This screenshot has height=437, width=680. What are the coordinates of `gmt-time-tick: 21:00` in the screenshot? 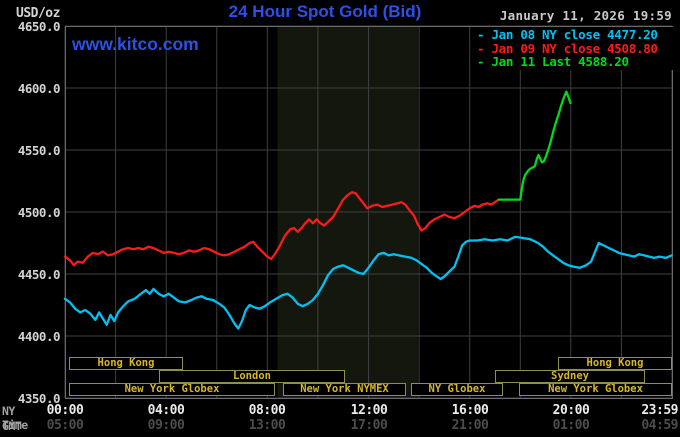 It's located at (470, 425).